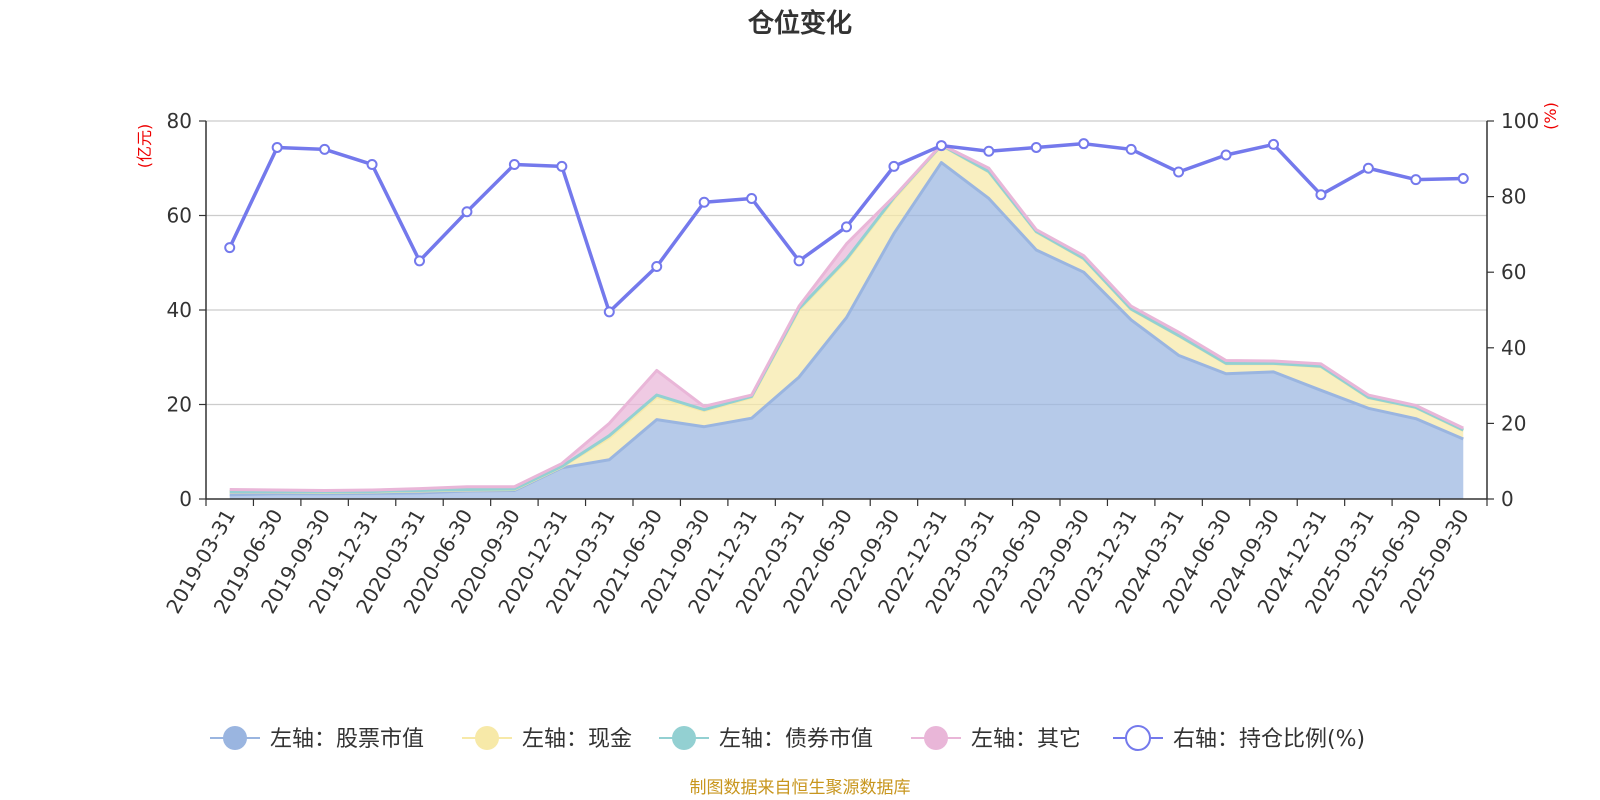  I want to click on left-axis-label: 0, so click(185, 499).